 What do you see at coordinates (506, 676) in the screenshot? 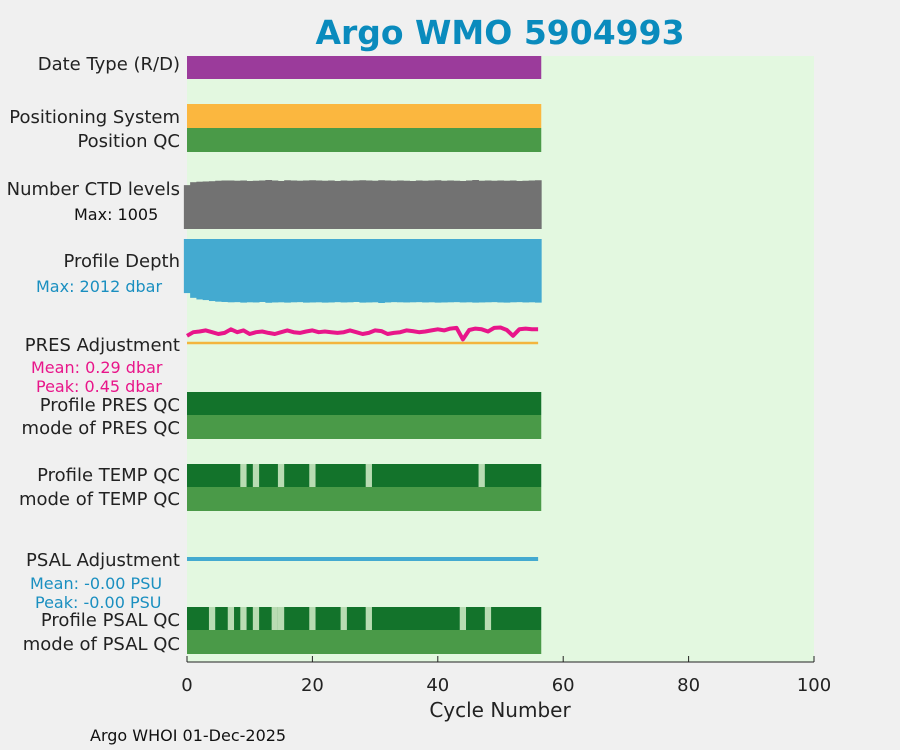
I see `x-axis: 0 20 40 60 80 100` at bounding box center [506, 676].